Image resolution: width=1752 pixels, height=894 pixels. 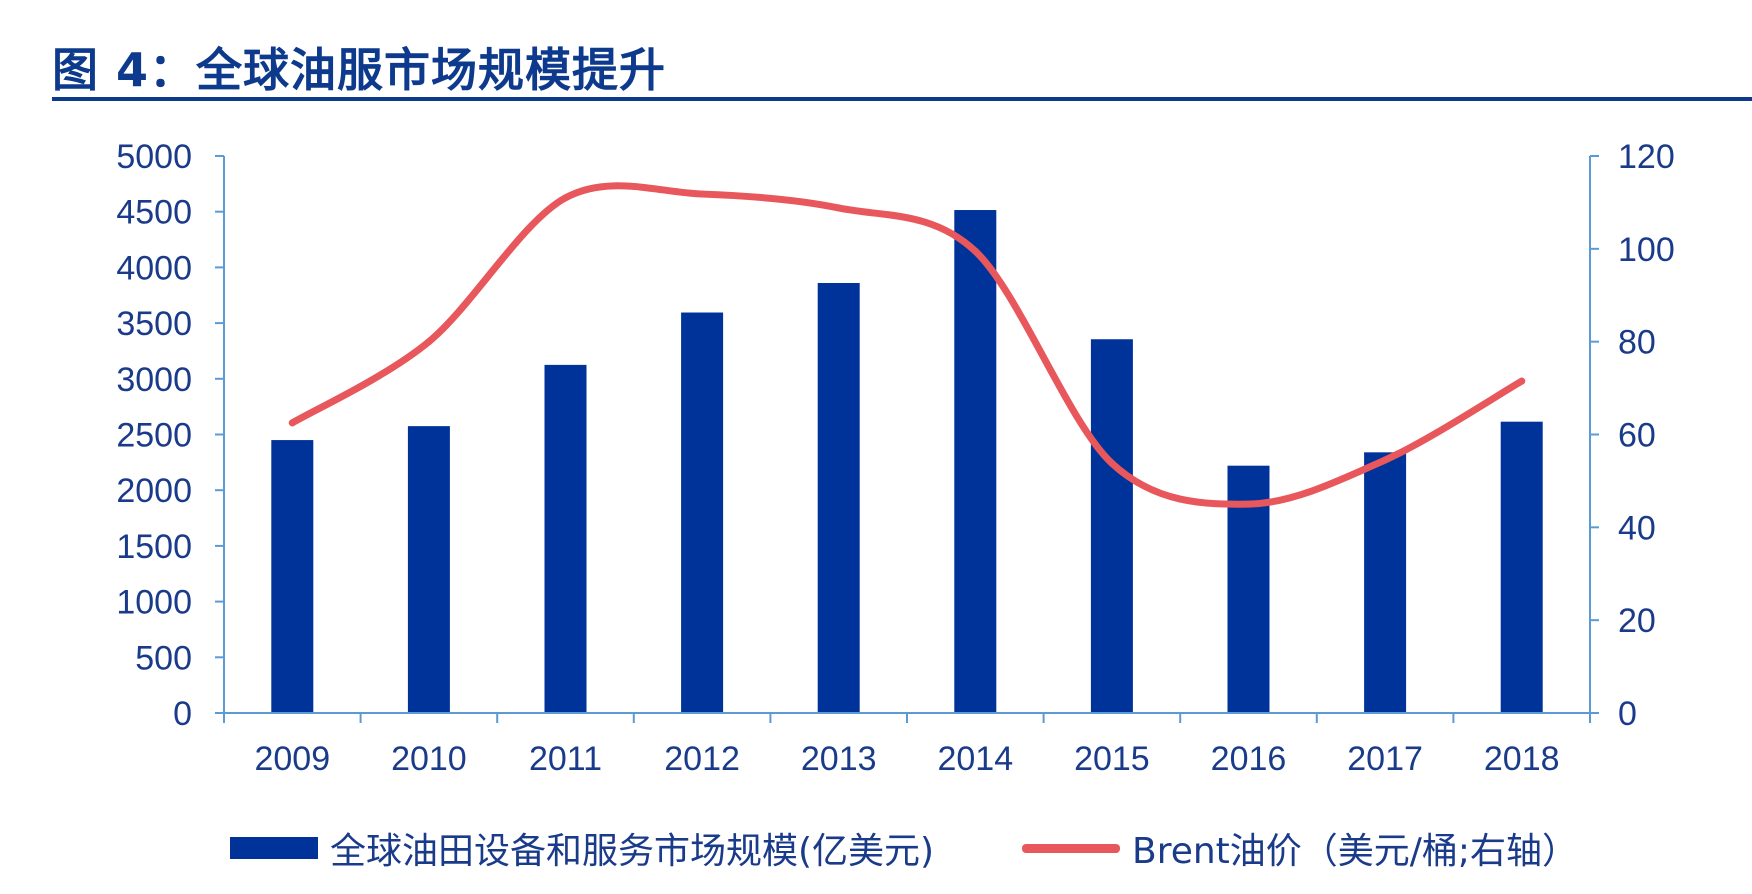 I want to click on y-left-tick-label: 5000, so click(x=154, y=157).